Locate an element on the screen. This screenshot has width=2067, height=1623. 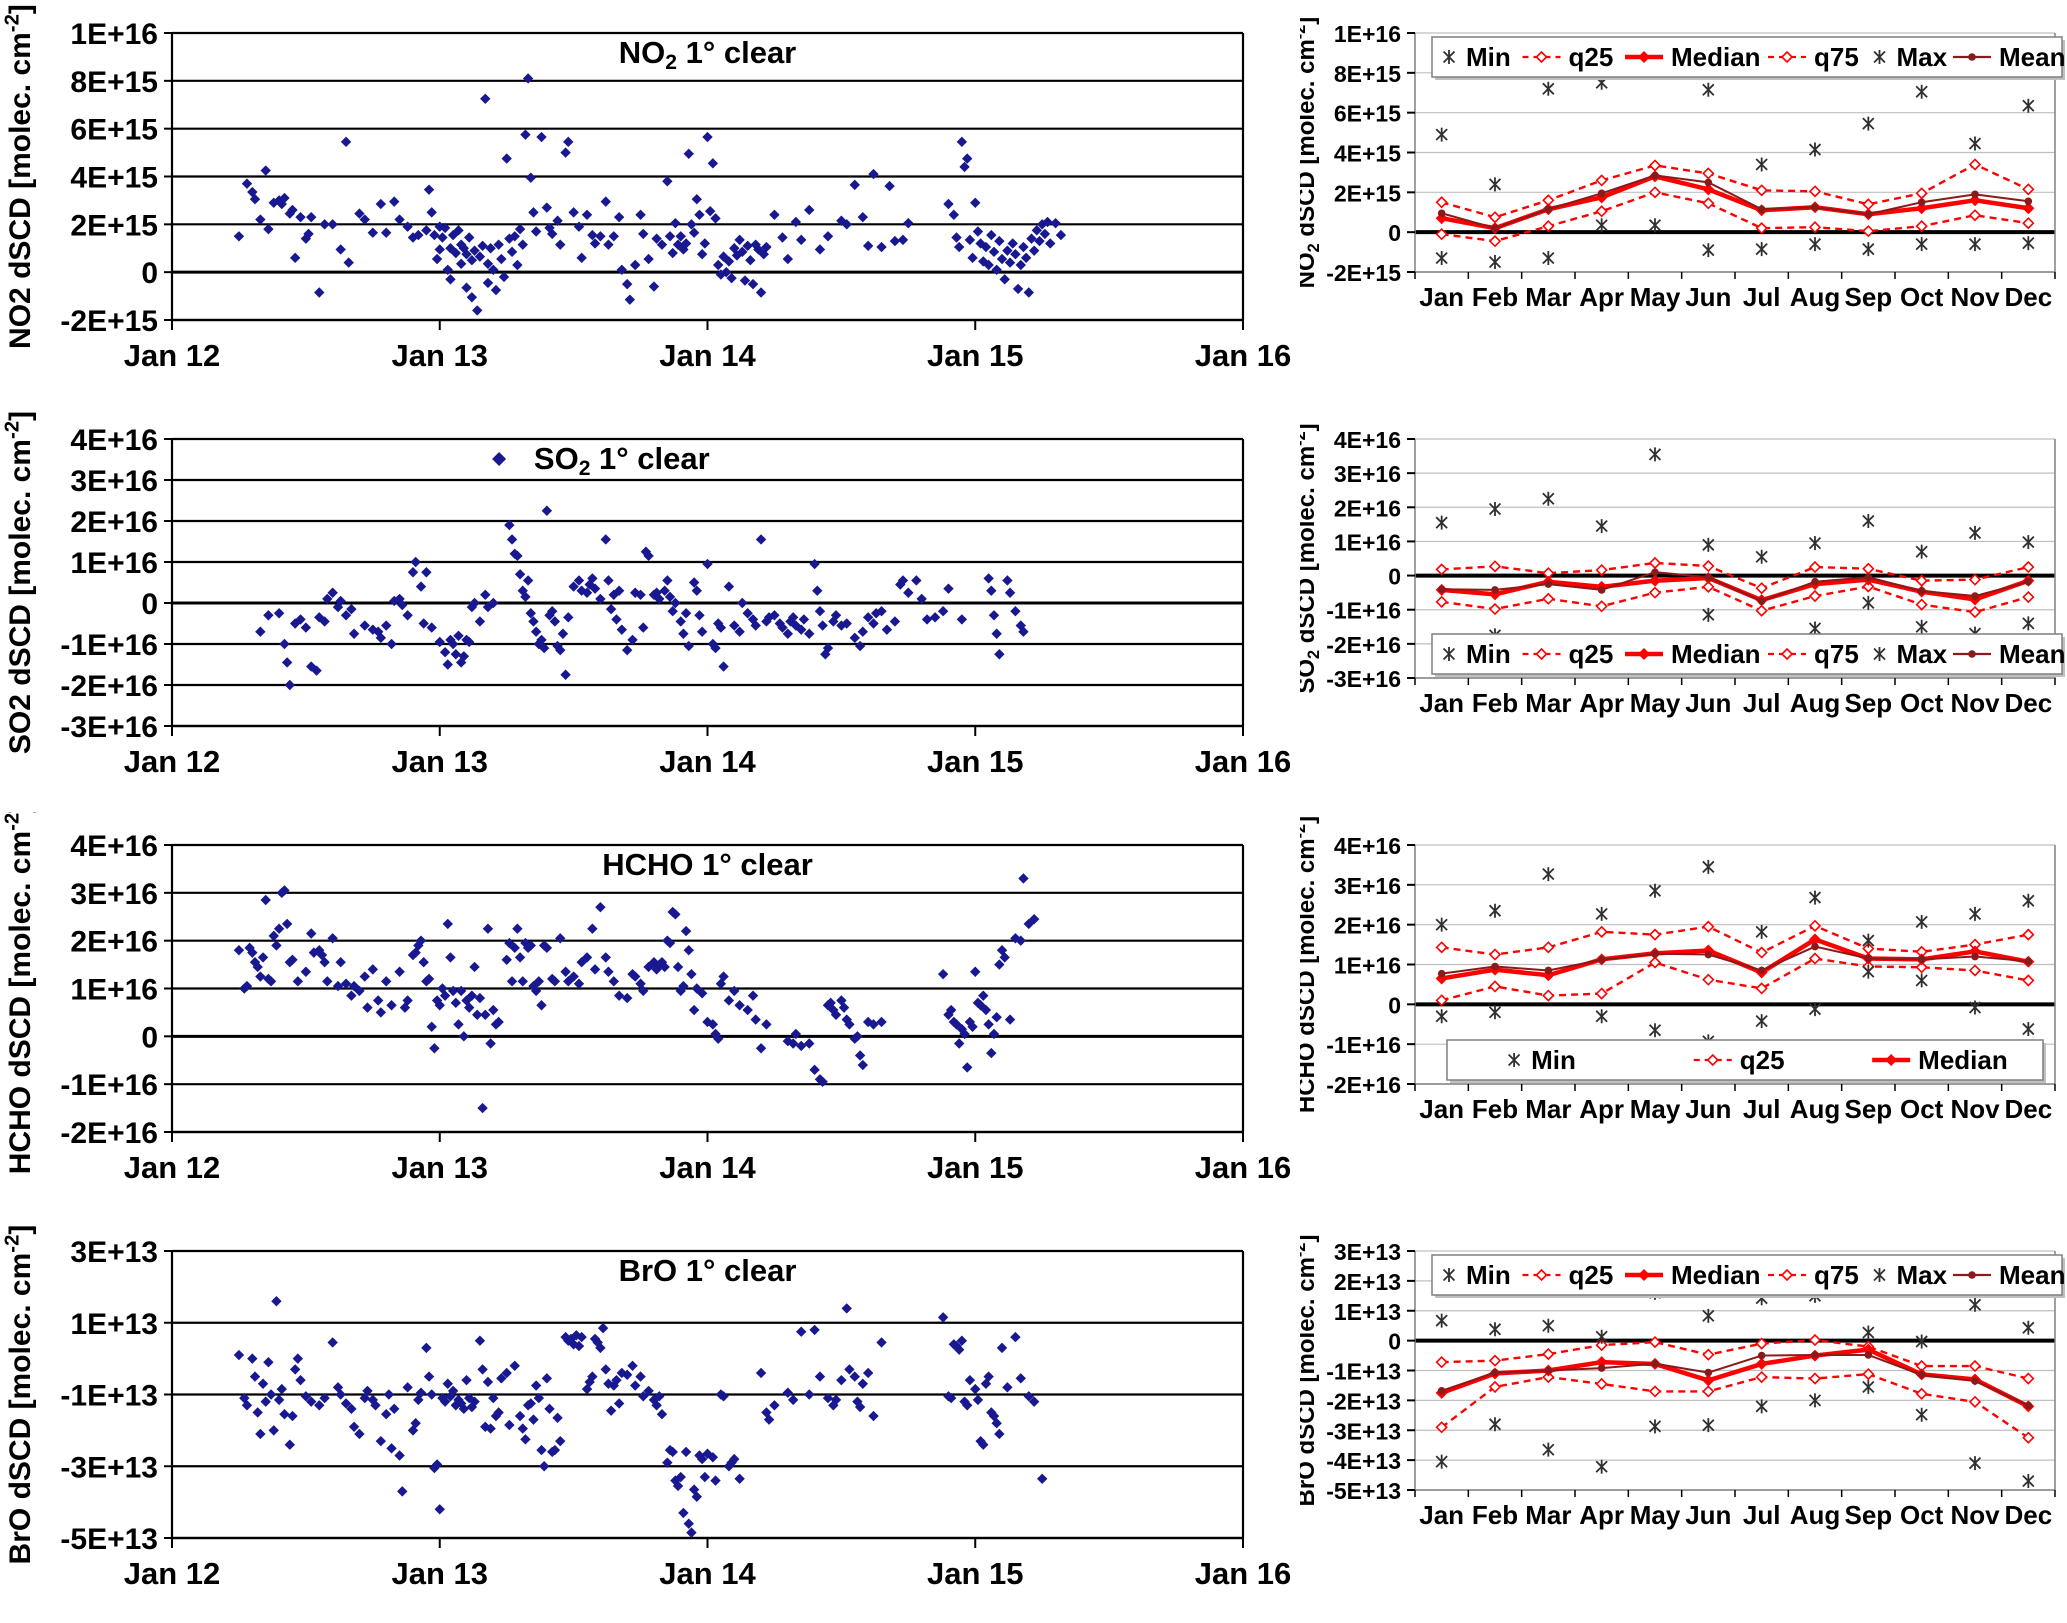
y-axis-title: SO2 dSCD [molec. cm-2] is located at coordinates (19, 582).